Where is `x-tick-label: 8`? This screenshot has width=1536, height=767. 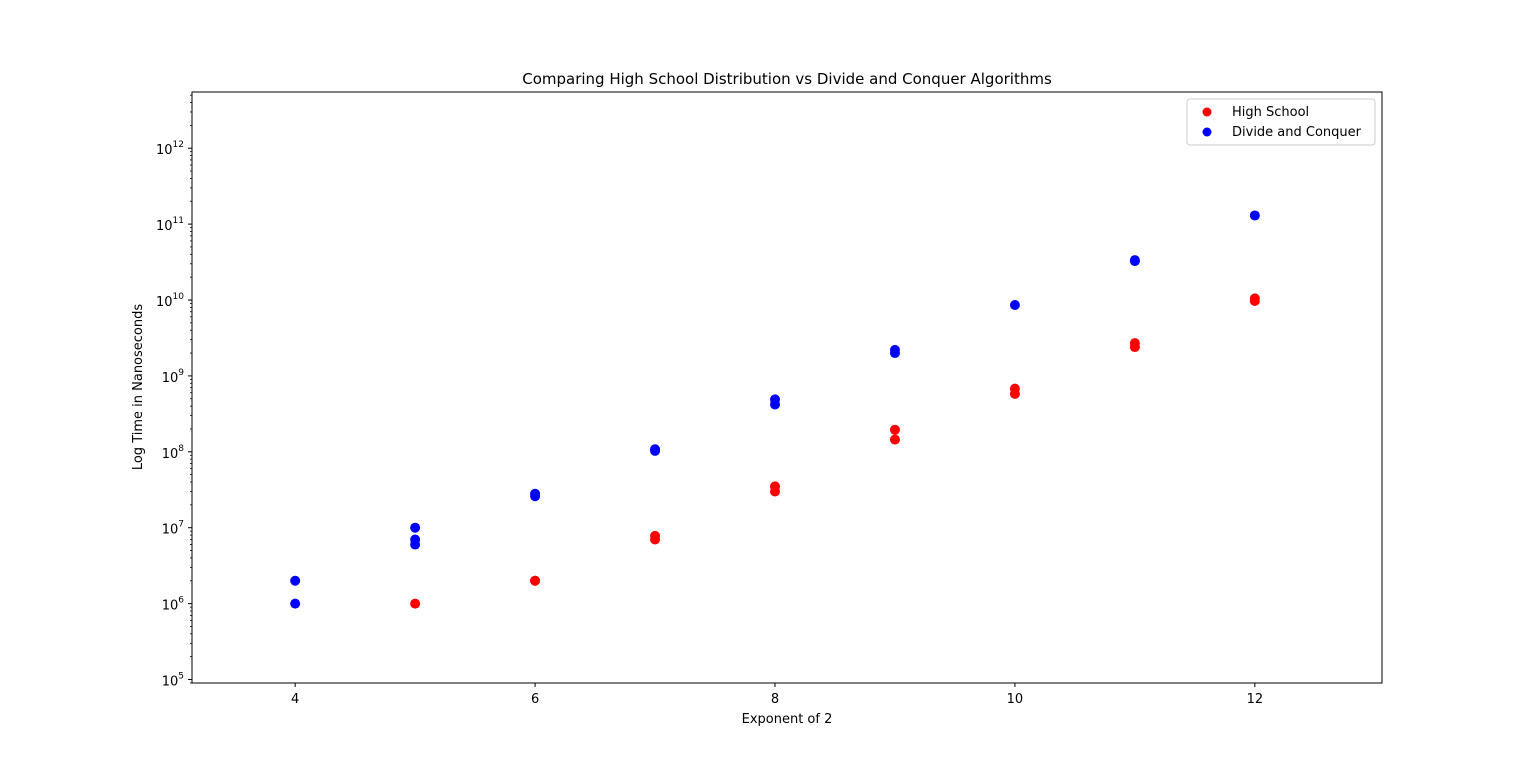 x-tick-label: 8 is located at coordinates (775, 699).